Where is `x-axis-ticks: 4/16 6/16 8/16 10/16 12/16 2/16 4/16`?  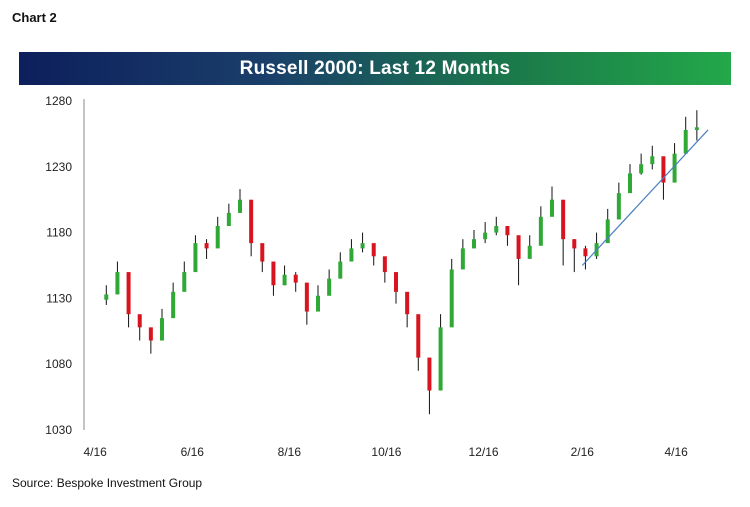
x-axis-ticks: 4/16 6/16 8/16 10/16 12/16 2/16 4/16 is located at coordinates (385, 452).